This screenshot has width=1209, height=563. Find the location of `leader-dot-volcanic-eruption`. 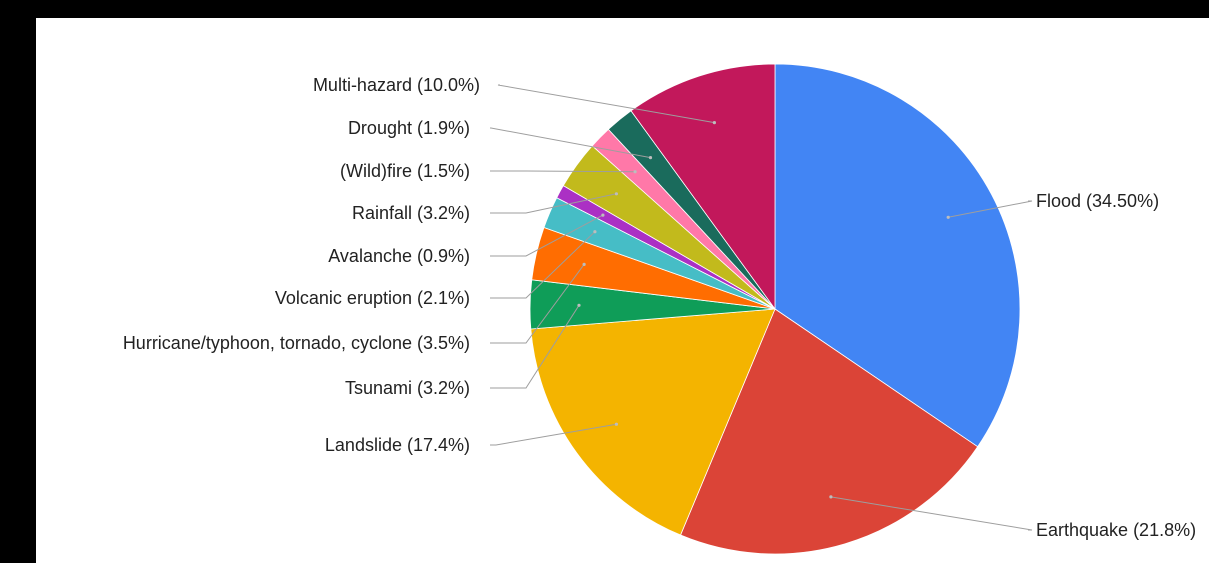

leader-dot-volcanic-eruption is located at coordinates (595, 232).